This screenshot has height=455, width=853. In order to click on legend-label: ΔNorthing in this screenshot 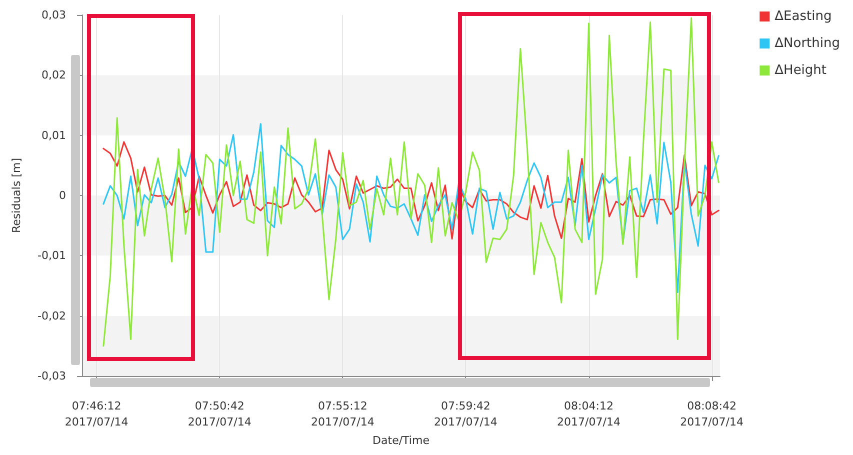, I will do `click(807, 43)`.